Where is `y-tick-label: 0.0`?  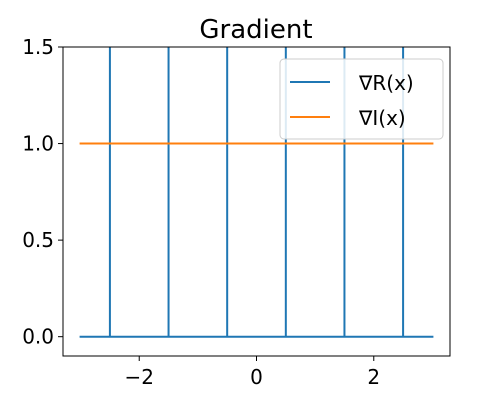
y-tick-label: 0.0 is located at coordinates (38, 337).